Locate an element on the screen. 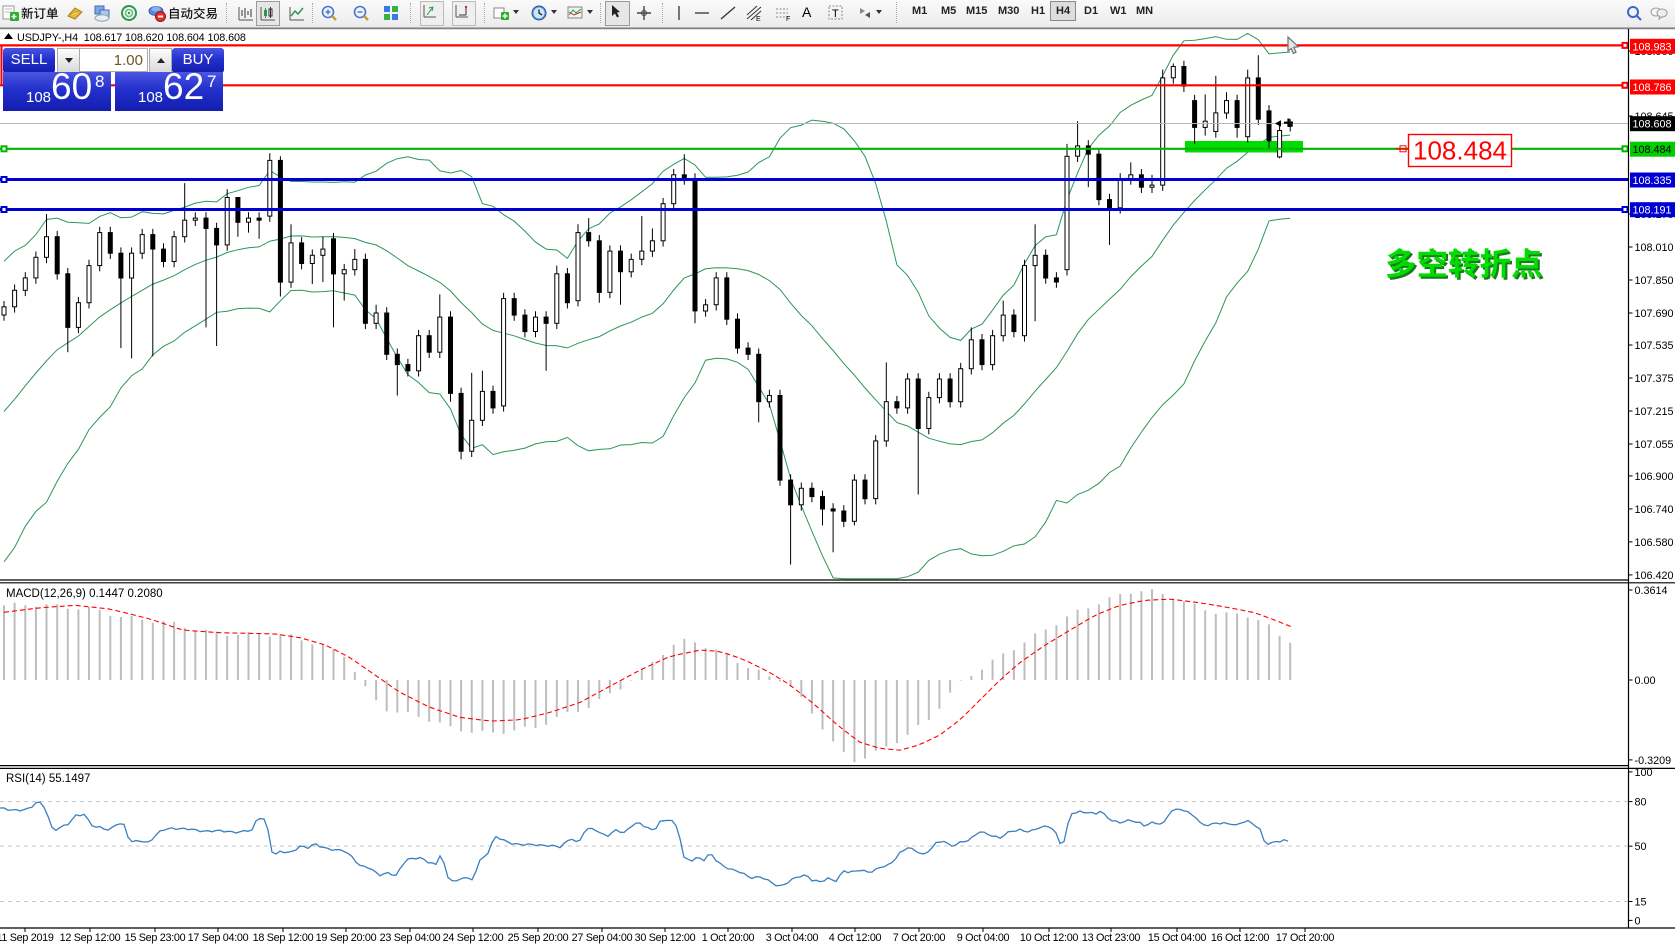 This screenshot has height=947, width=1675. svg-text: MACD(12,26,9) 0.1447 0.2080 is located at coordinates (84, 594).